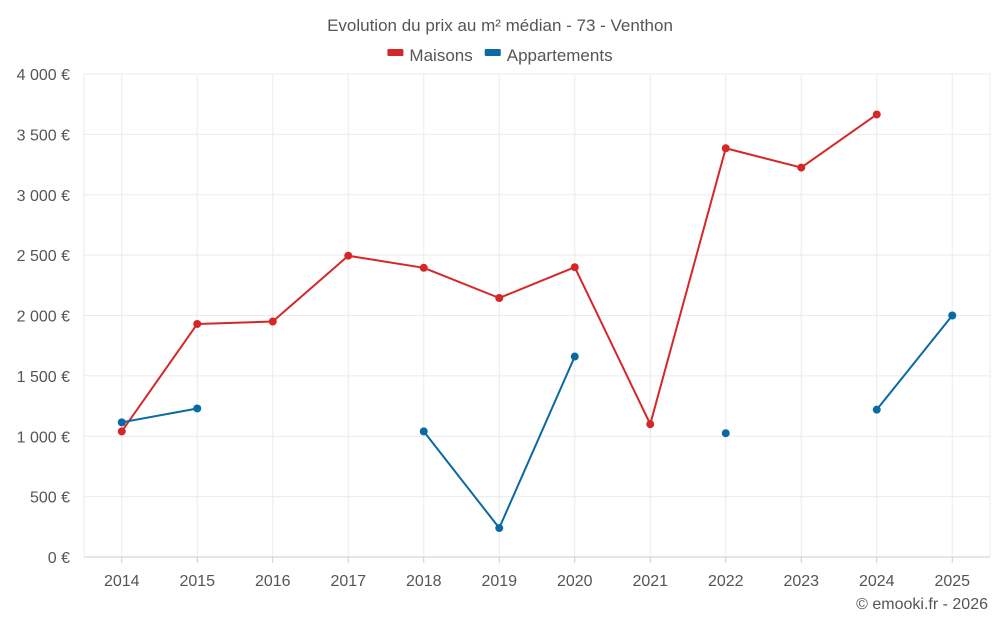  Describe the element at coordinates (121, 422) in the screenshot. I see `data-point-appartements-2014` at that location.